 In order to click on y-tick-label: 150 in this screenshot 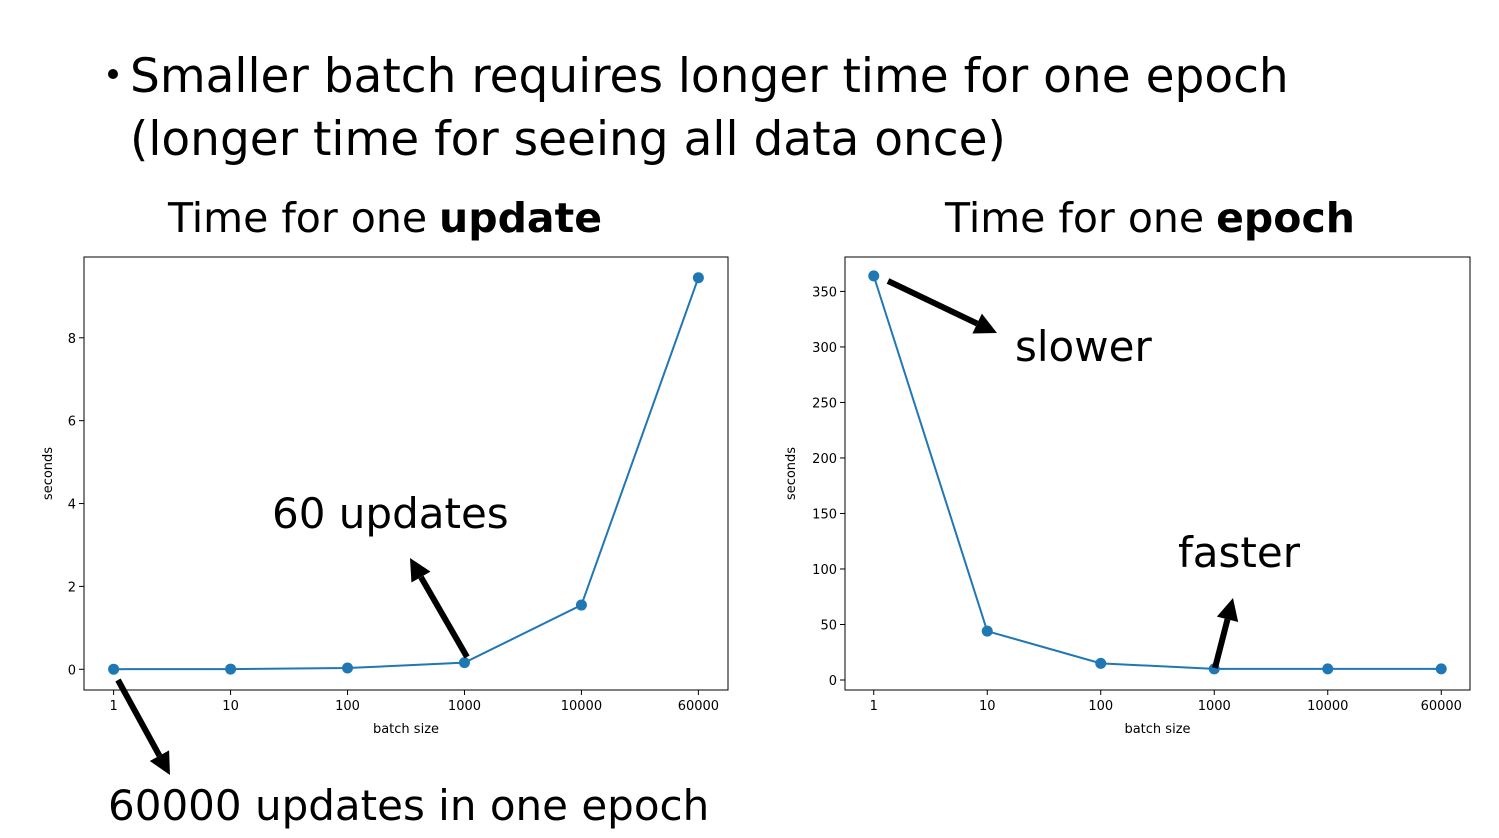, I will do `click(824, 514)`.